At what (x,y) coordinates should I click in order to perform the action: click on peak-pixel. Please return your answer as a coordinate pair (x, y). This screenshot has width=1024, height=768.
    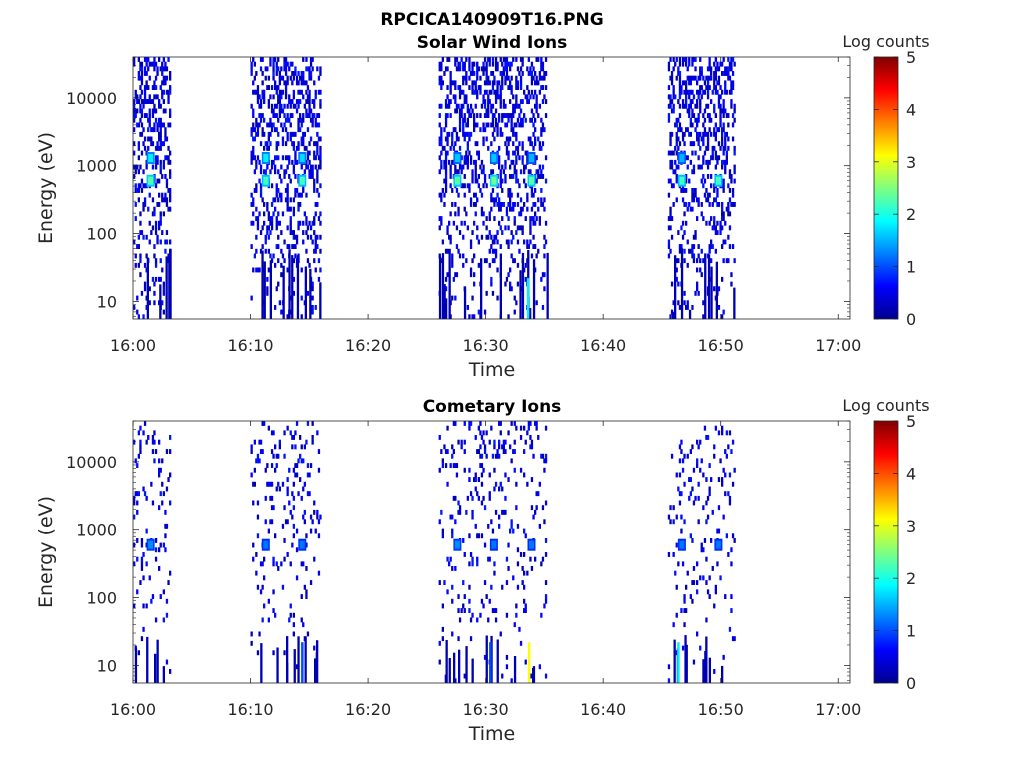
    Looking at the image, I should click on (266, 180).